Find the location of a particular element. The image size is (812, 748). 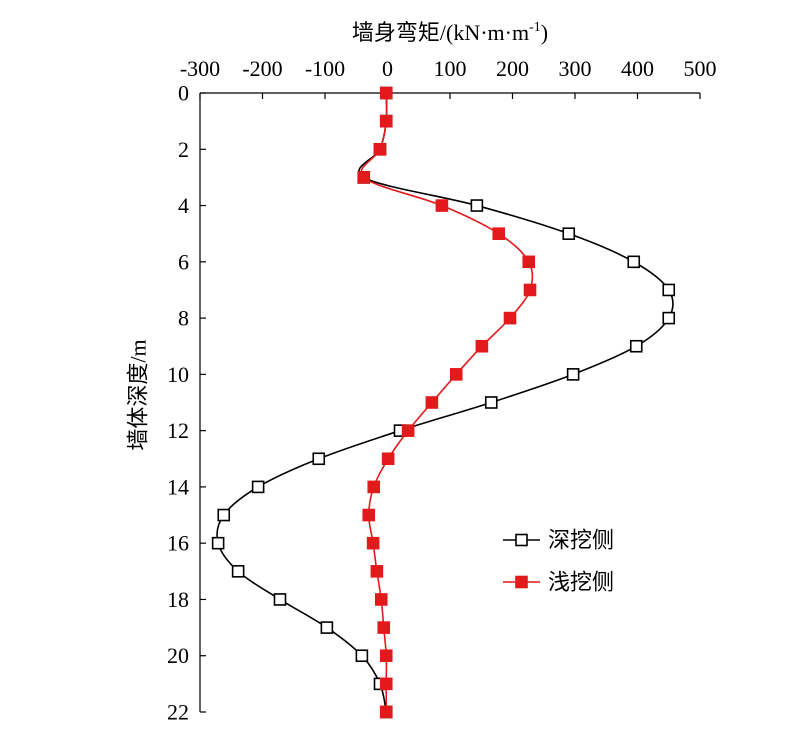

x-axis-title-suffix: ) is located at coordinates (544, 32).